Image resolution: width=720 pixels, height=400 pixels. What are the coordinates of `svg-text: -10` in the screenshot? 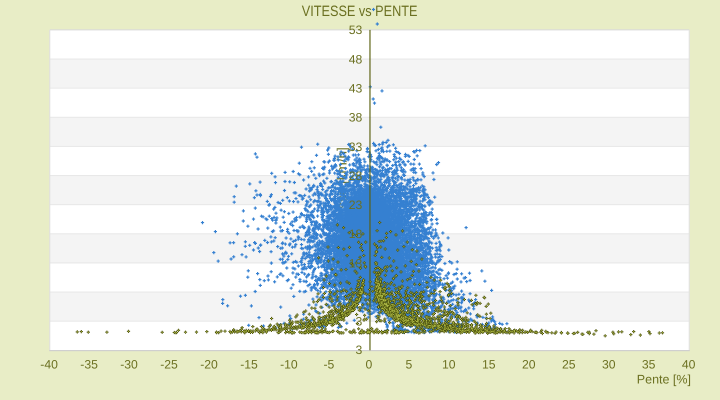 It's located at (289, 365).